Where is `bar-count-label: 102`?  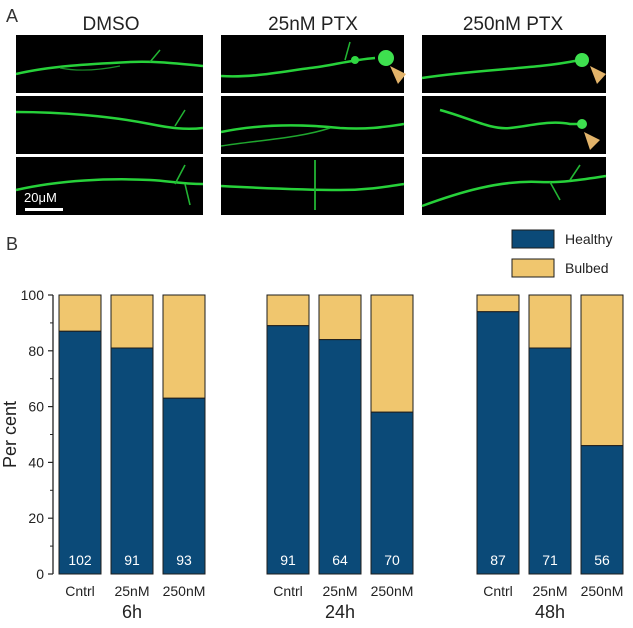 bar-count-label: 102 is located at coordinates (80, 560).